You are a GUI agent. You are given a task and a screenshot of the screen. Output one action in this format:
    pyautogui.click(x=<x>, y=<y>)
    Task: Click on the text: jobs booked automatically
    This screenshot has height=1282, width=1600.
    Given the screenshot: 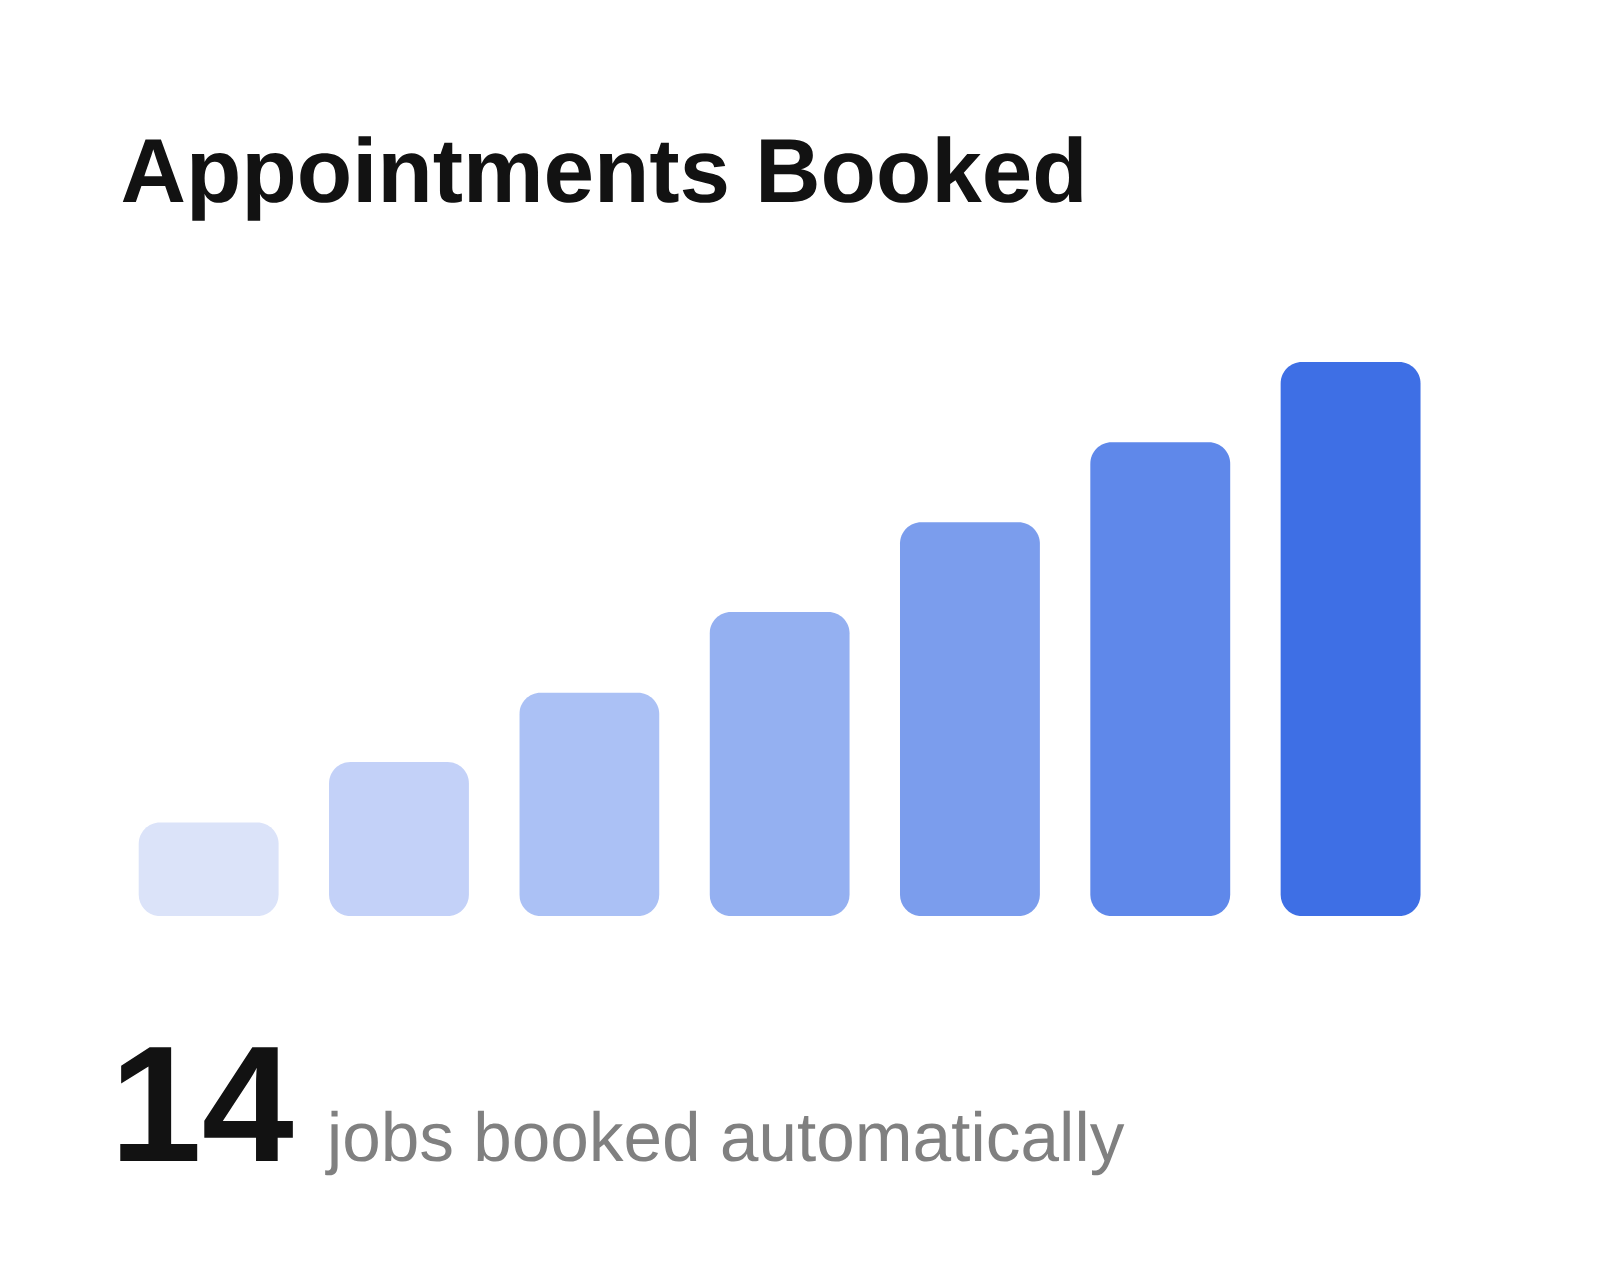 What is the action you would take?
    pyautogui.click(x=725, y=1143)
    